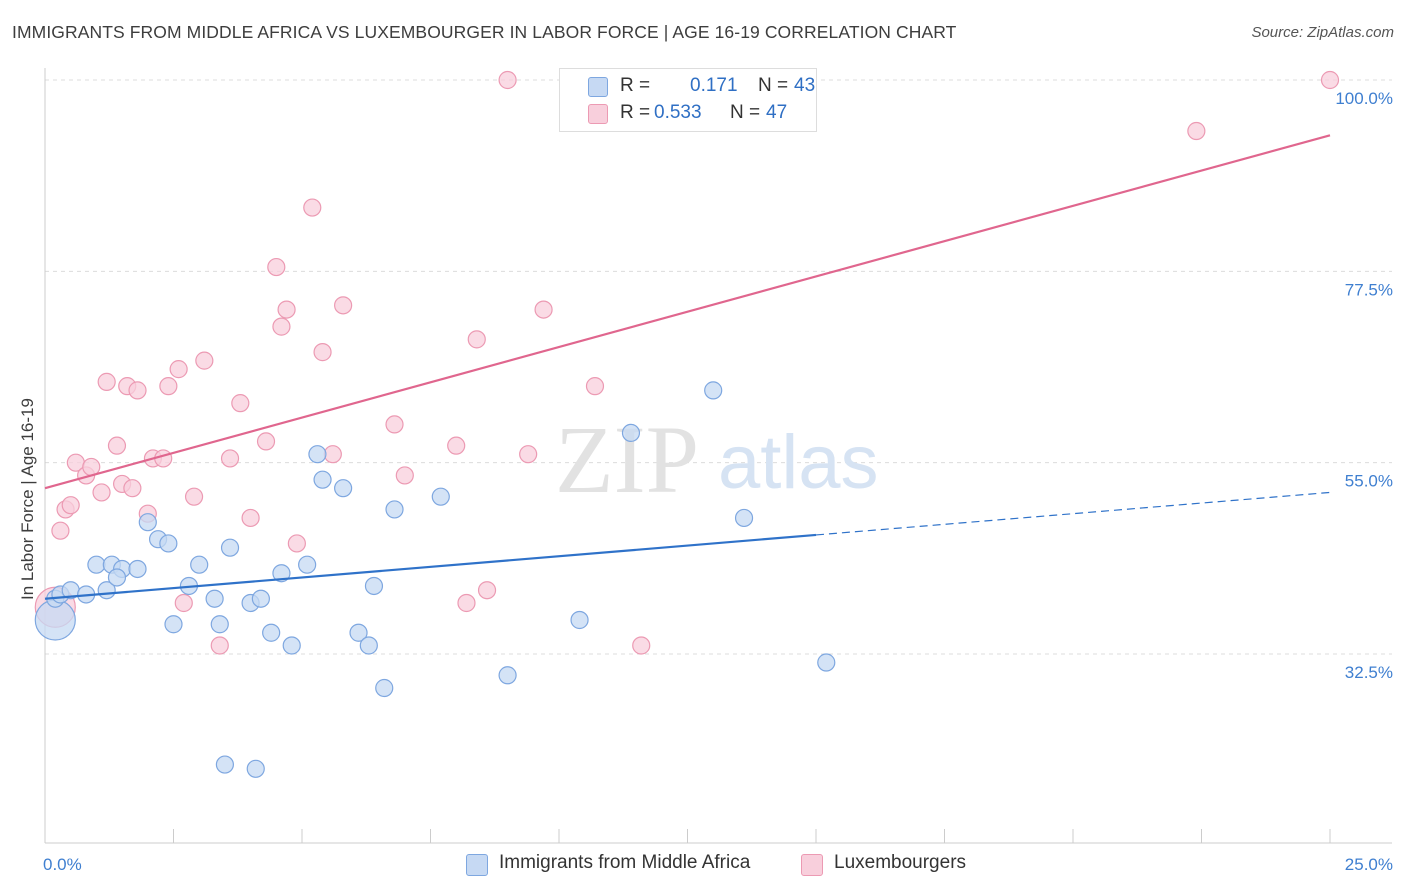 The height and width of the screenshot is (892, 1406). What do you see at coordinates (1364, 98) in the screenshot?
I see `y-tick-label: 100.0%` at bounding box center [1364, 98].